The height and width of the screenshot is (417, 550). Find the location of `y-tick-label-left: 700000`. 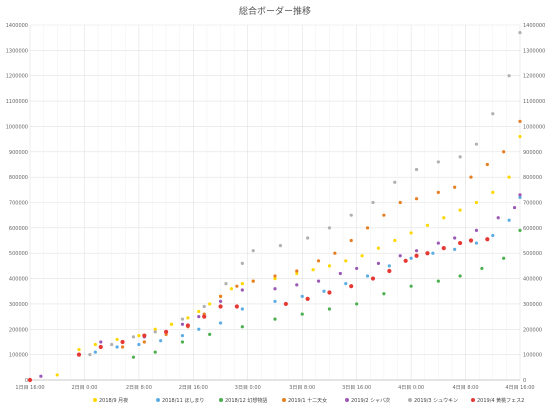

y-tick-label-left: 700000 is located at coordinates (18, 204).